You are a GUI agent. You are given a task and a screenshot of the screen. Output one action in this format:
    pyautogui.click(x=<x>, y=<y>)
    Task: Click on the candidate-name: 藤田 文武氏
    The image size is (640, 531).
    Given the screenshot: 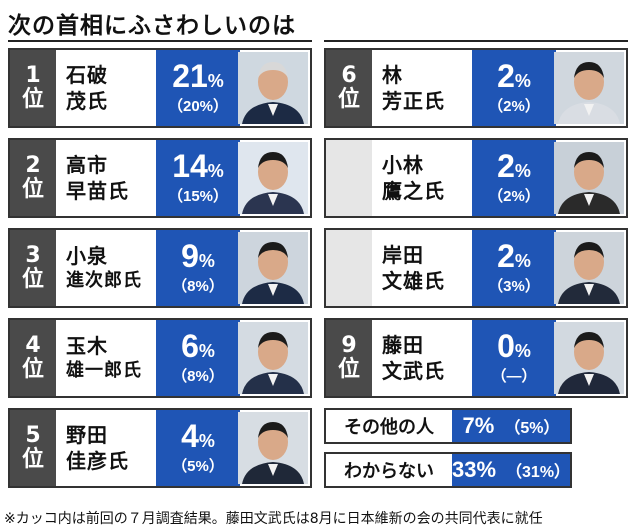 What is the action you would take?
    pyautogui.click(x=425, y=358)
    